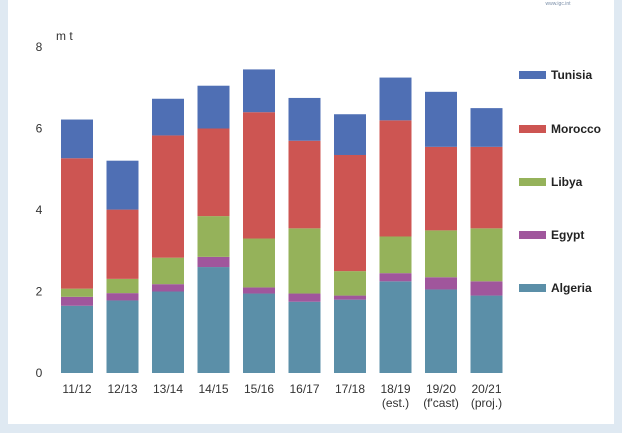  What do you see at coordinates (558, 4) in the screenshot?
I see `source-note: www.igc.int` at bounding box center [558, 4].